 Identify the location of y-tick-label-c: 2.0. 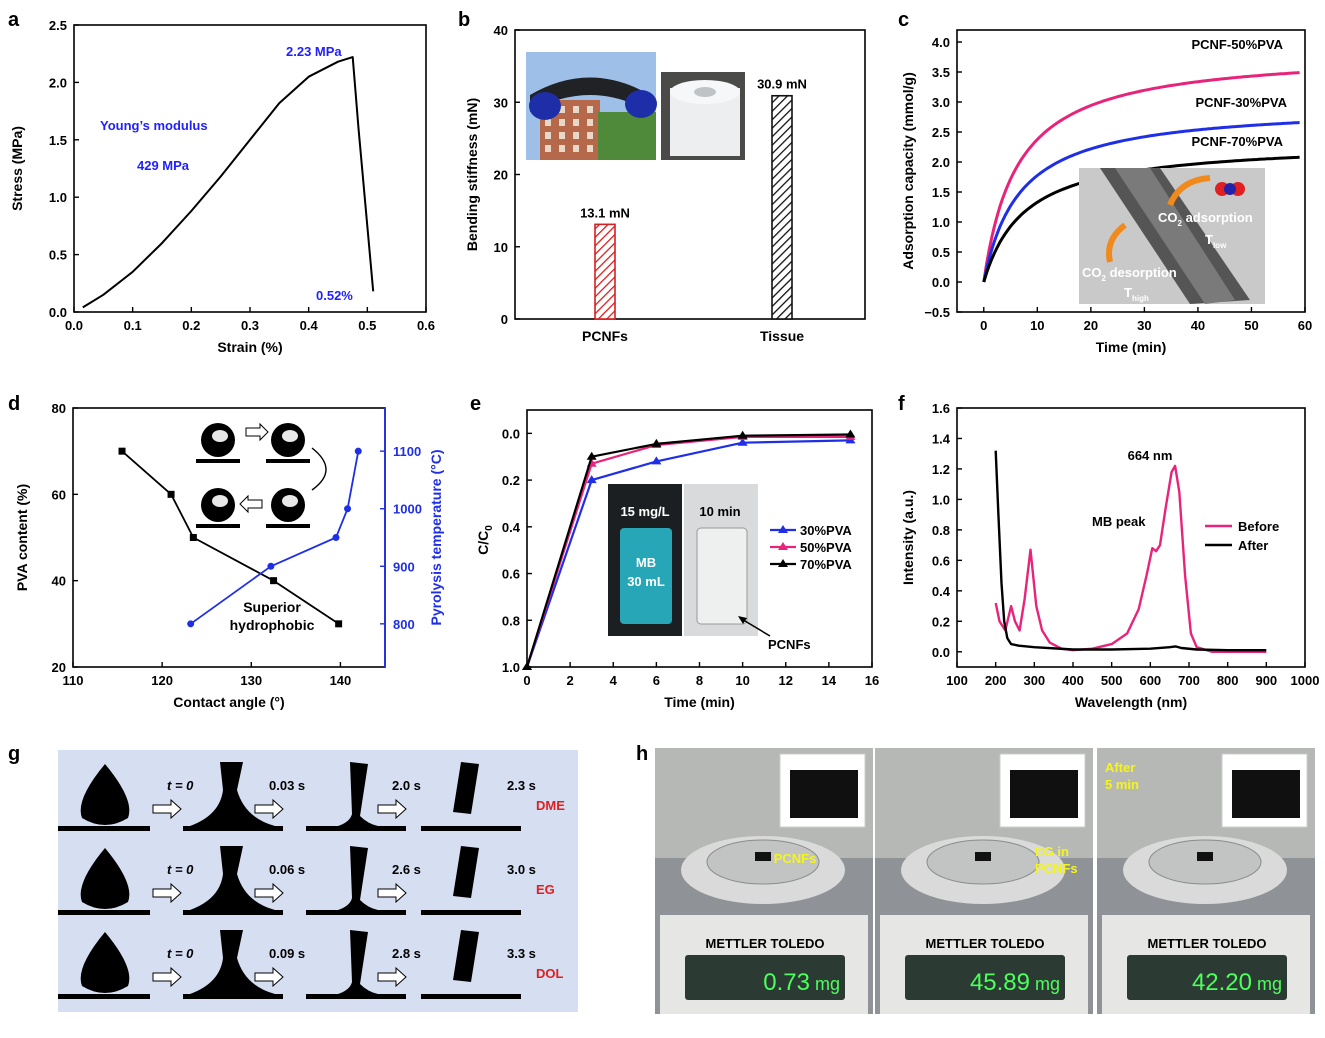
(941, 162).